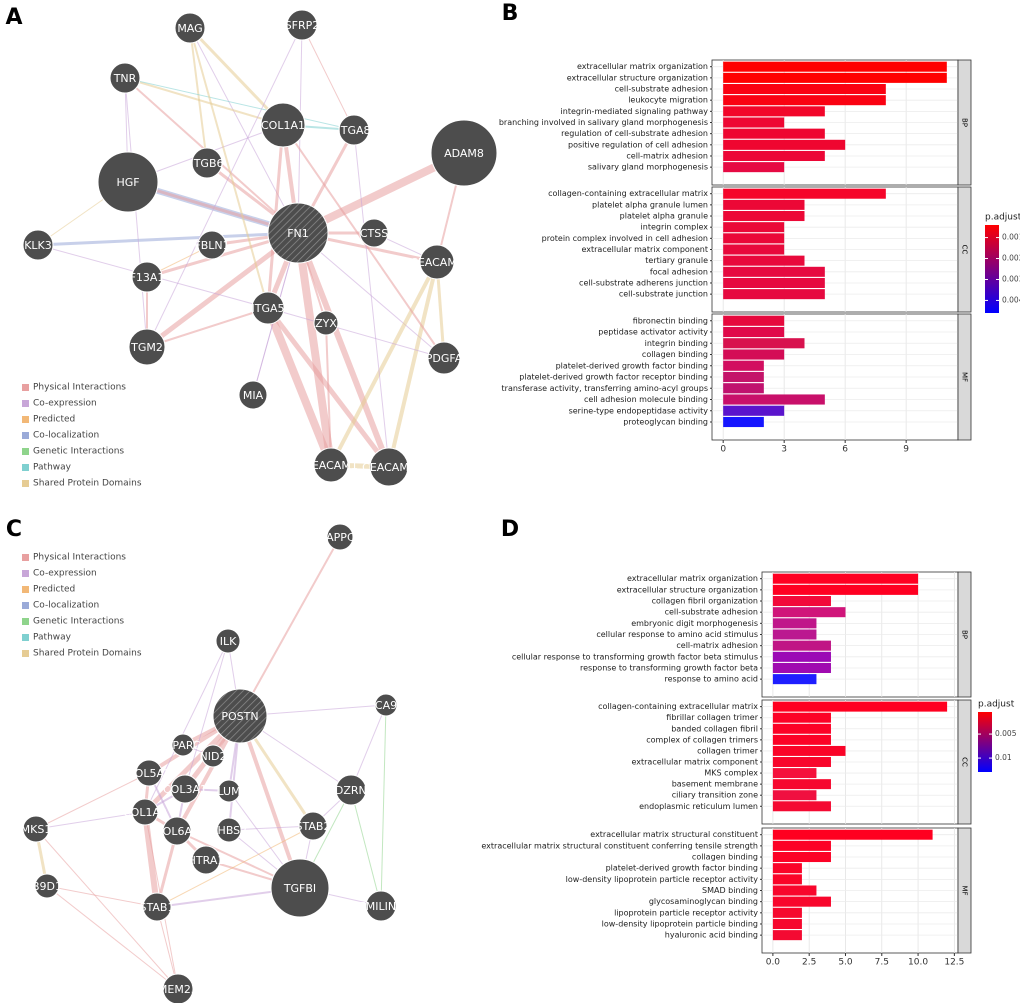  What do you see at coordinates (13, 17) in the screenshot?
I see `panel-label: A` at bounding box center [13, 17].